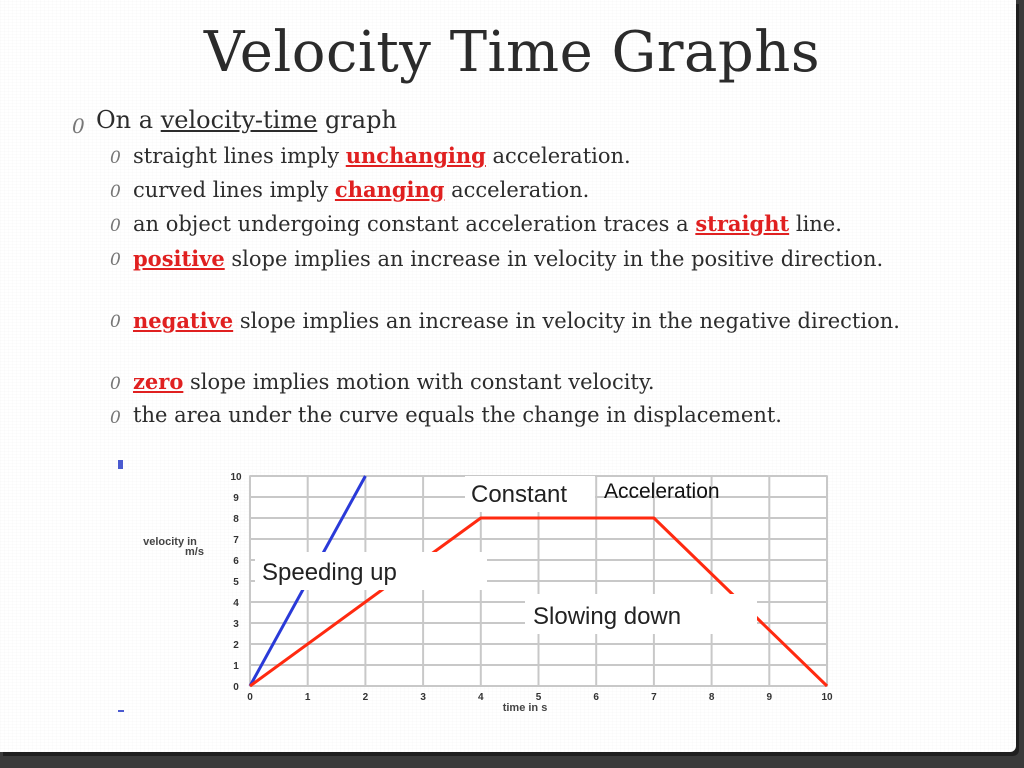 Image resolution: width=1024 pixels, height=768 pixels. I want to click on x-tick-labels: 0 1 2 3 4 5 6 7 8 9 10, so click(540, 697).